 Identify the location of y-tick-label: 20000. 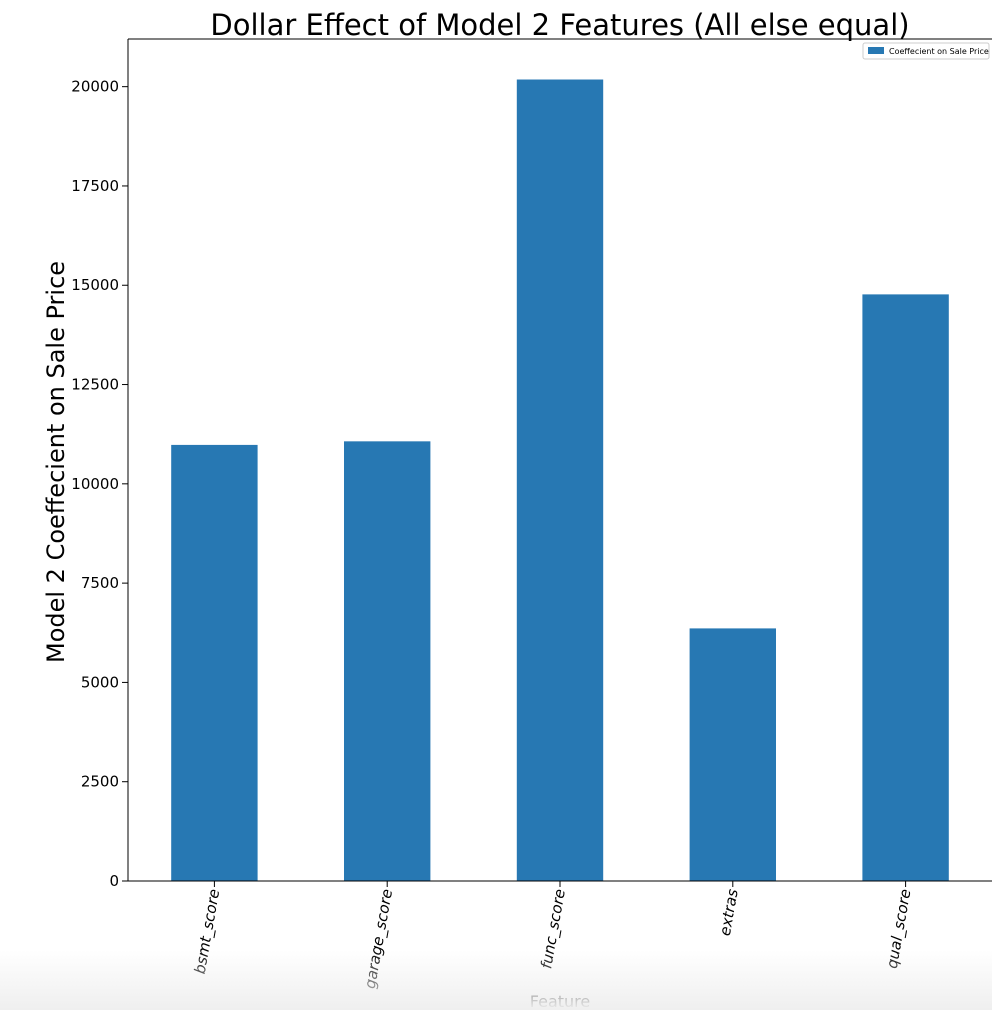
(95, 87).